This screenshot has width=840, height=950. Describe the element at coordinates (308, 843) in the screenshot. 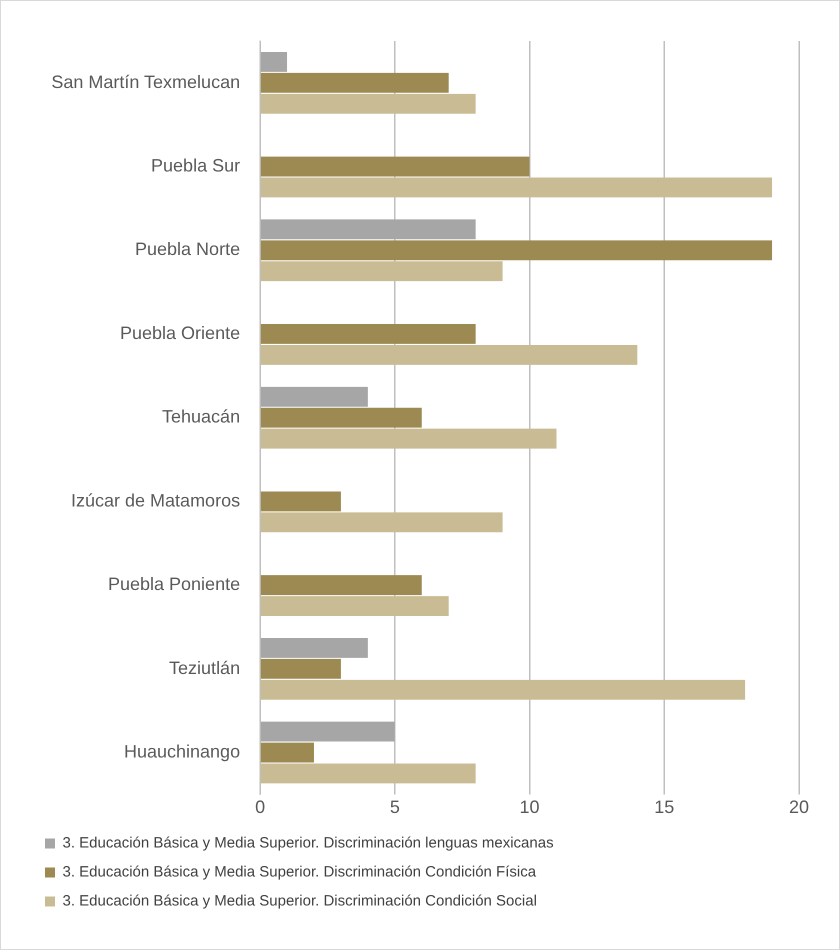

I see `legend-label: 3. Educación Básica y Media Superior. Discriminación lenguas mexicanas` at that location.